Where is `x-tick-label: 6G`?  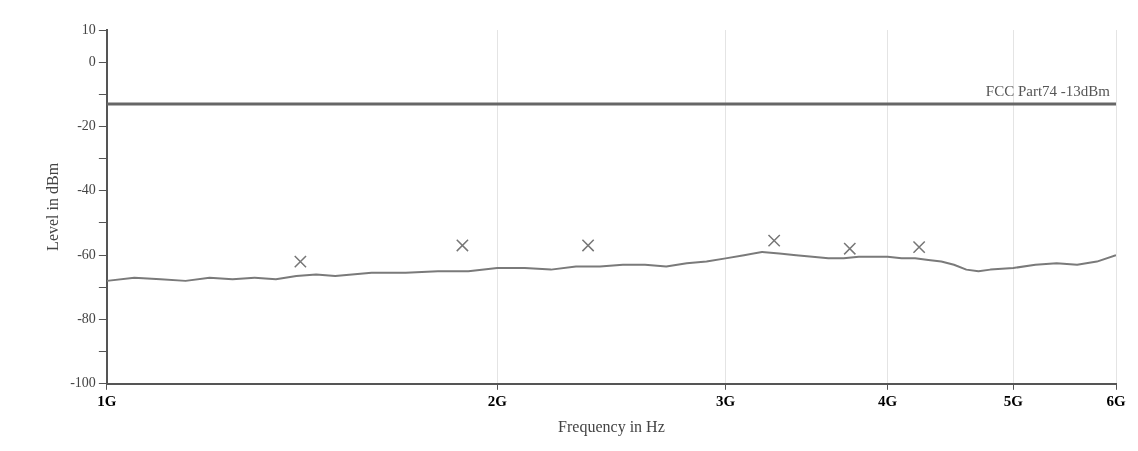
x-tick-label: 6G is located at coordinates (1116, 400).